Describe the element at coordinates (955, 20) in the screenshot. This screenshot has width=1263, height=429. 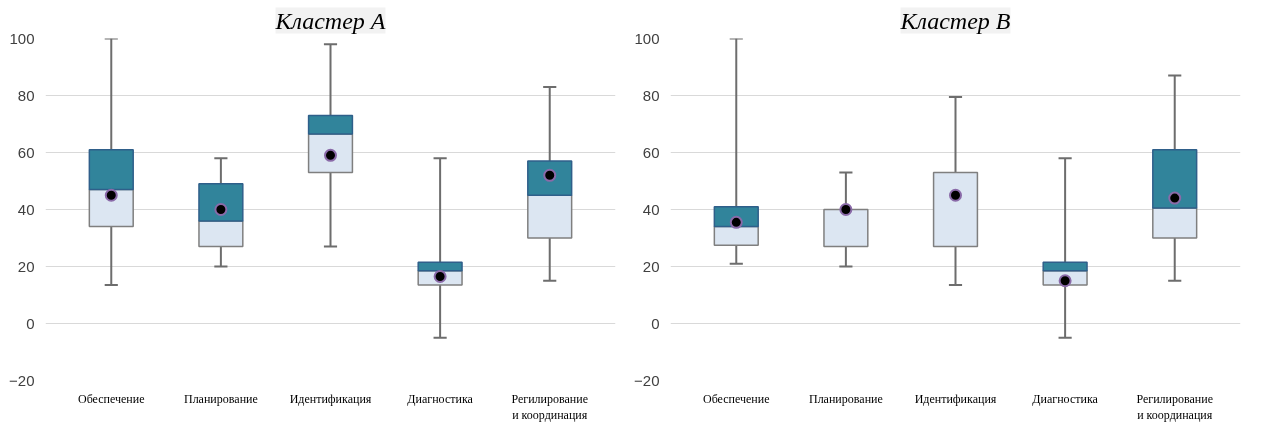
I see `chart-title: Кластер B` at that location.